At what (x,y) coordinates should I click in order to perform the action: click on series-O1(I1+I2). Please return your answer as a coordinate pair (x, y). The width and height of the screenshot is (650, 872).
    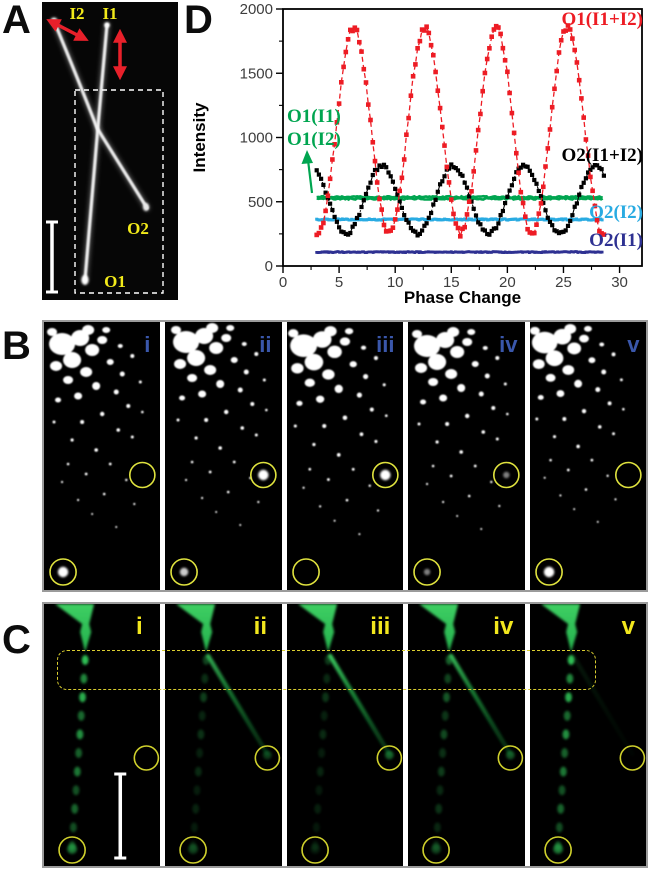
    Looking at the image, I should click on (460, 131).